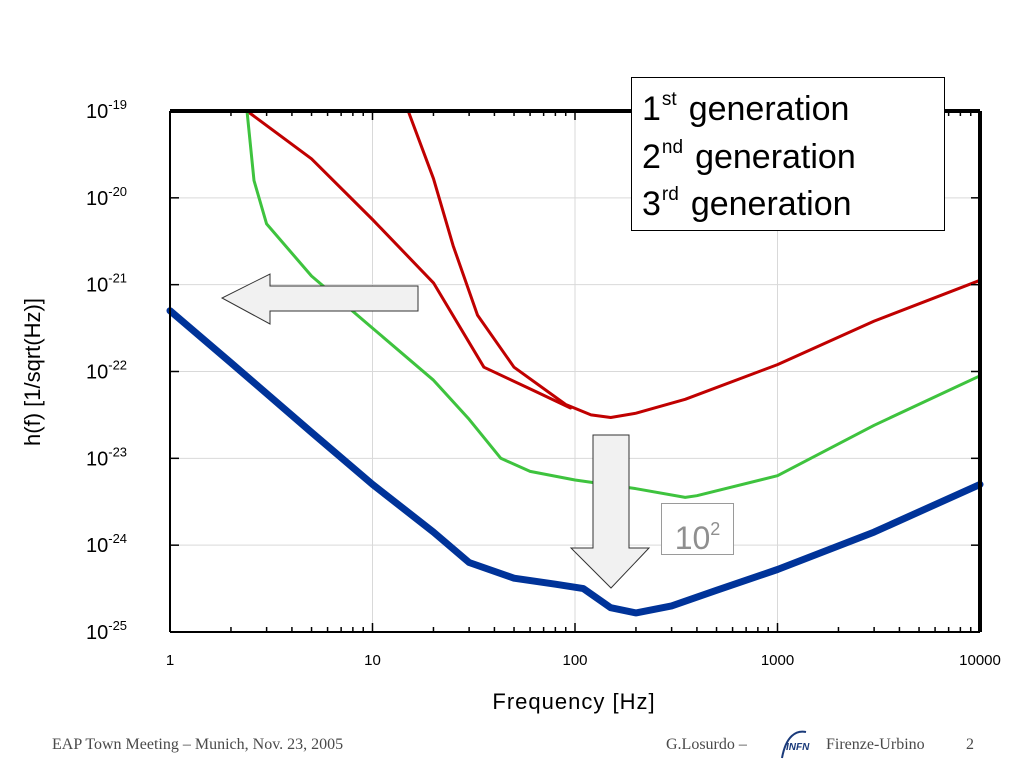 The image size is (1024, 768). What do you see at coordinates (651, 109) in the screenshot?
I see `legend-num: 1` at bounding box center [651, 109].